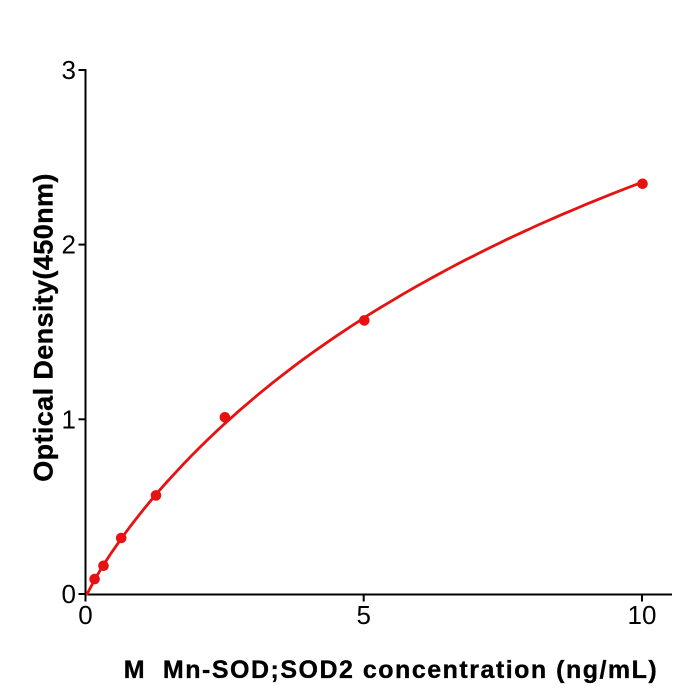 This screenshot has height=700, width=700. Describe the element at coordinates (391, 670) in the screenshot. I see `svg-text:M Mn-SOD;SOD2 concentration (: M Mn-SOD;SOD2 concentration (ng/mL)` at that location.